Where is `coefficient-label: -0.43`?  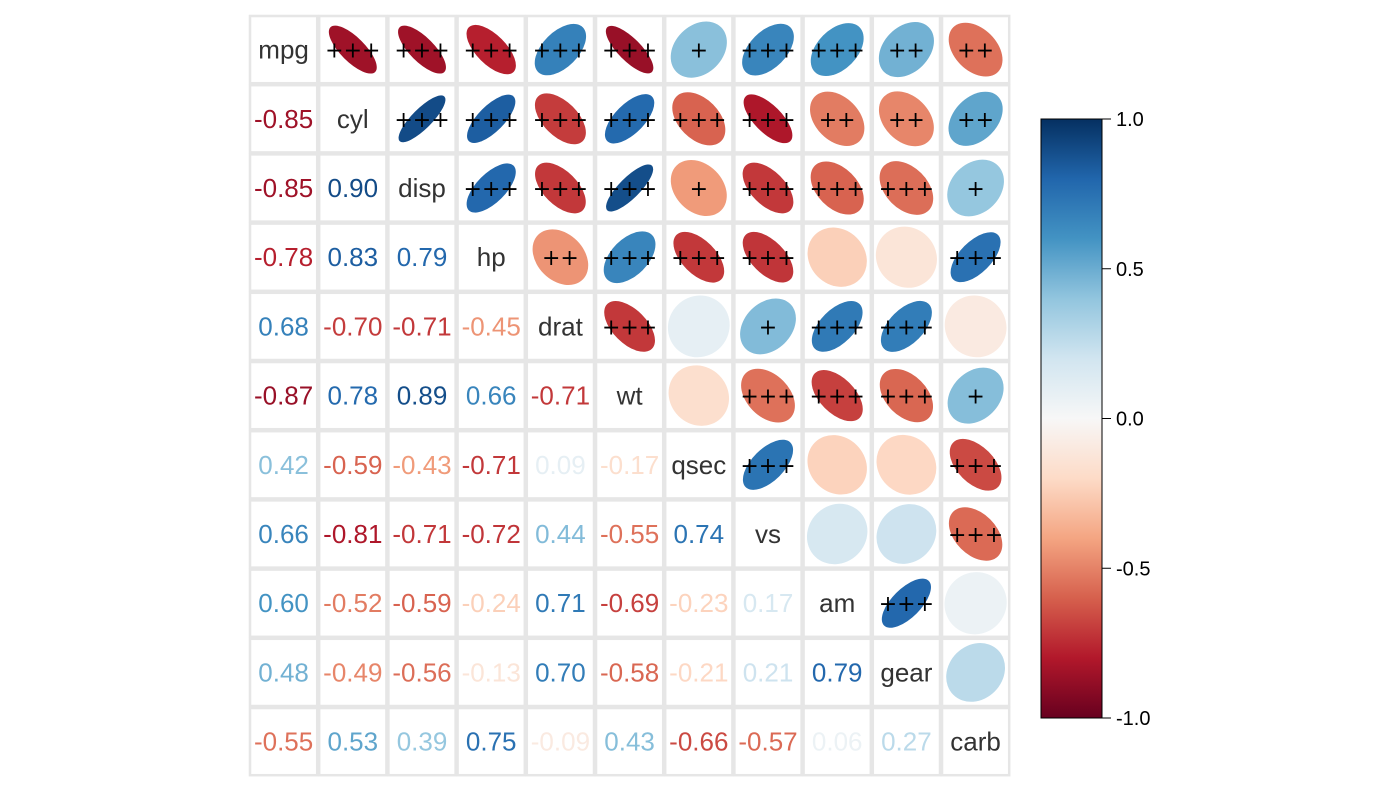
coefficient-label: -0.43 is located at coordinates (421, 465).